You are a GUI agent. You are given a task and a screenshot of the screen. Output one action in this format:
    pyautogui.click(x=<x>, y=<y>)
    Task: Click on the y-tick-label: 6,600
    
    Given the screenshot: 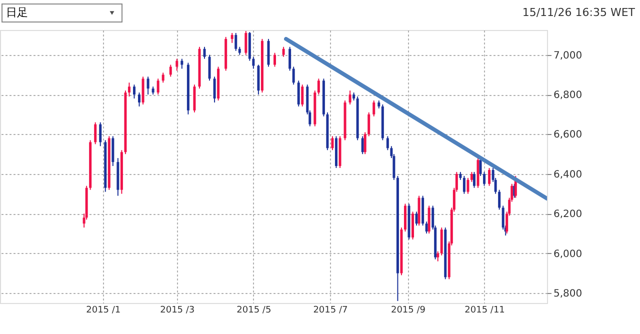 What is the action you would take?
    pyautogui.click(x=568, y=135)
    